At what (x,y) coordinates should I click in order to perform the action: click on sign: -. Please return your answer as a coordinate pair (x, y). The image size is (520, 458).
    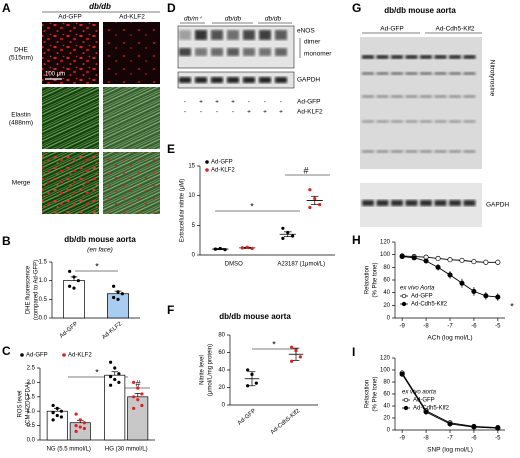
    Looking at the image, I should click on (185, 102).